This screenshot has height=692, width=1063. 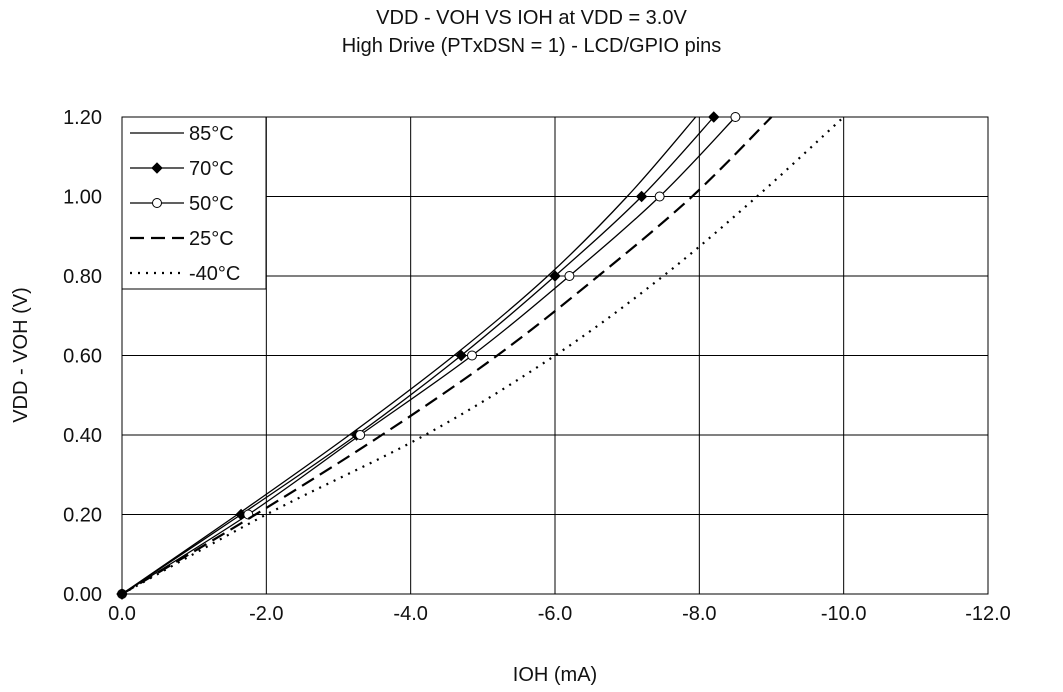 I want to click on y-tick-labels: 0.00 0.20 0.40 0.60 0.80 1.00 1.20, so click(x=82, y=356).